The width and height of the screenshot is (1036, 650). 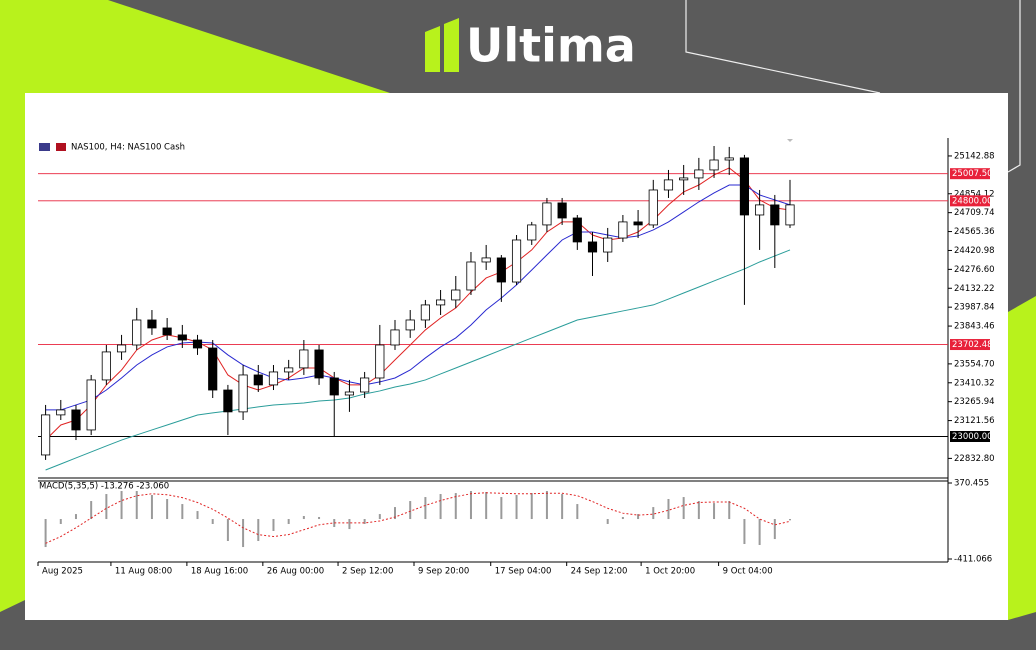 What do you see at coordinates (974, 156) in the screenshot?
I see `y-tick-label: 25142.88` at bounding box center [974, 156].